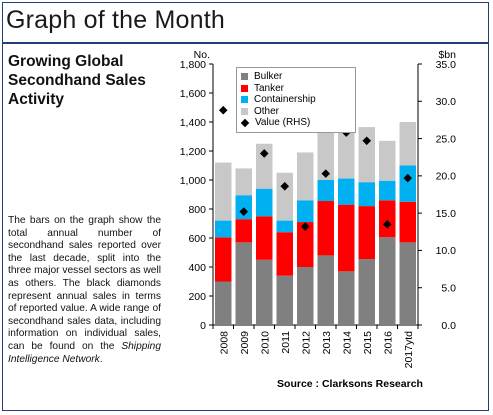  Describe the element at coordinates (446, 102) in the screenshot. I see `right-axis-tick-label: 30.0` at that location.